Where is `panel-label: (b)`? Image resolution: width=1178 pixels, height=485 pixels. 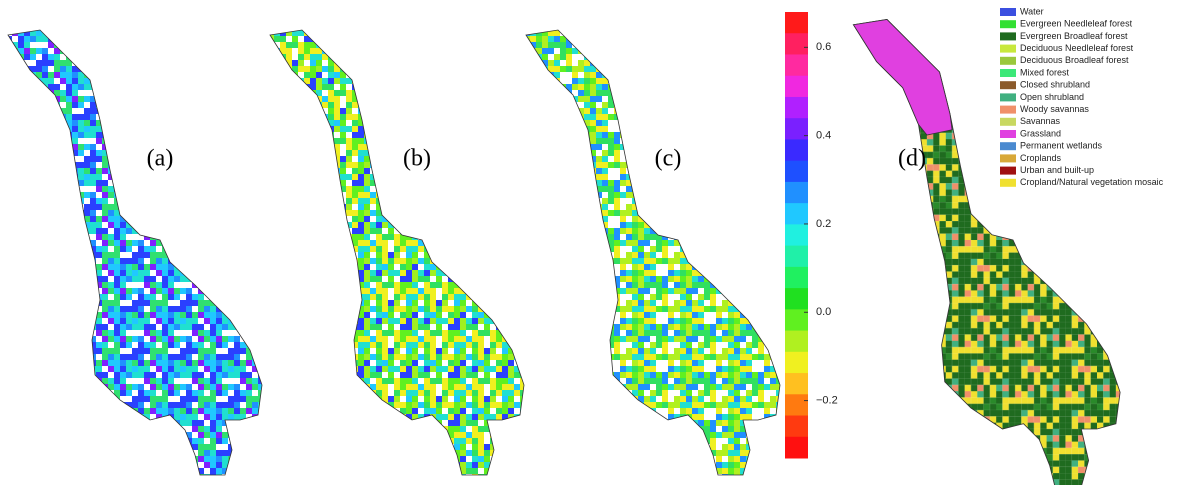 panel-label: (b) is located at coordinates (417, 159).